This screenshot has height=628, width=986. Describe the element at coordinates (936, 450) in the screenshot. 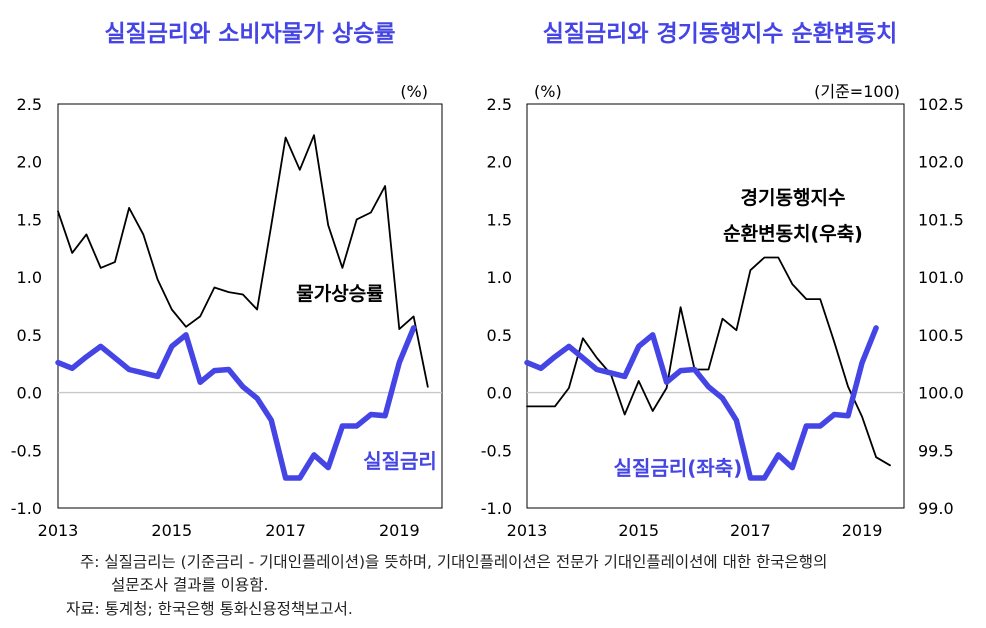

I see `y-tick-label-right: 99.5` at that location.